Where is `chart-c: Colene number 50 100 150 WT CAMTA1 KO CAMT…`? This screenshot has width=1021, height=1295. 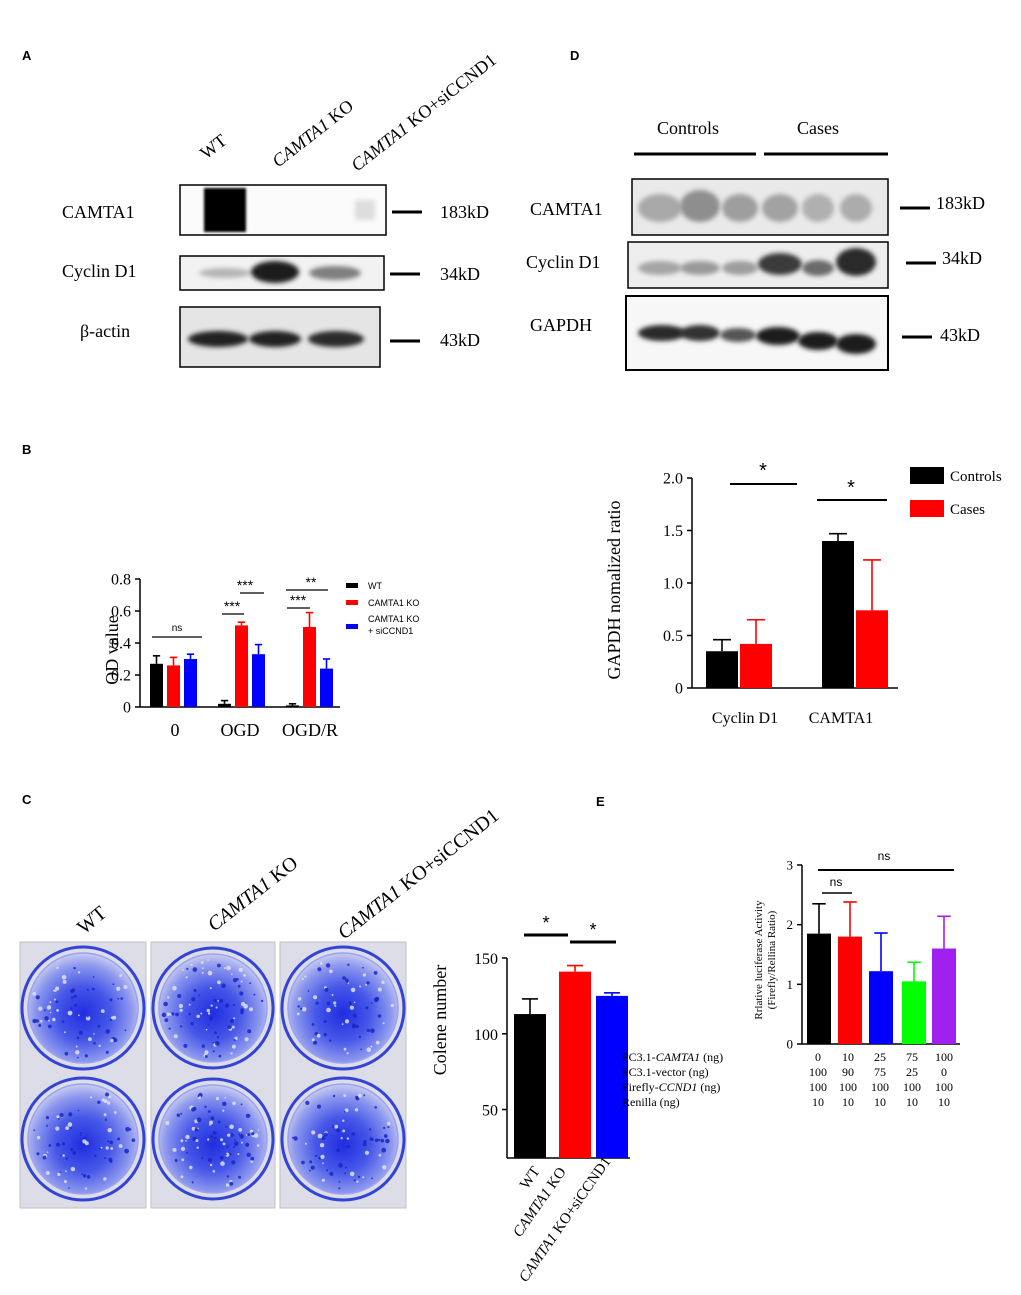
chart-c: Colene number 50 100 150 WT CAMTA1 KO CAMT… is located at coordinates (530, 1099).